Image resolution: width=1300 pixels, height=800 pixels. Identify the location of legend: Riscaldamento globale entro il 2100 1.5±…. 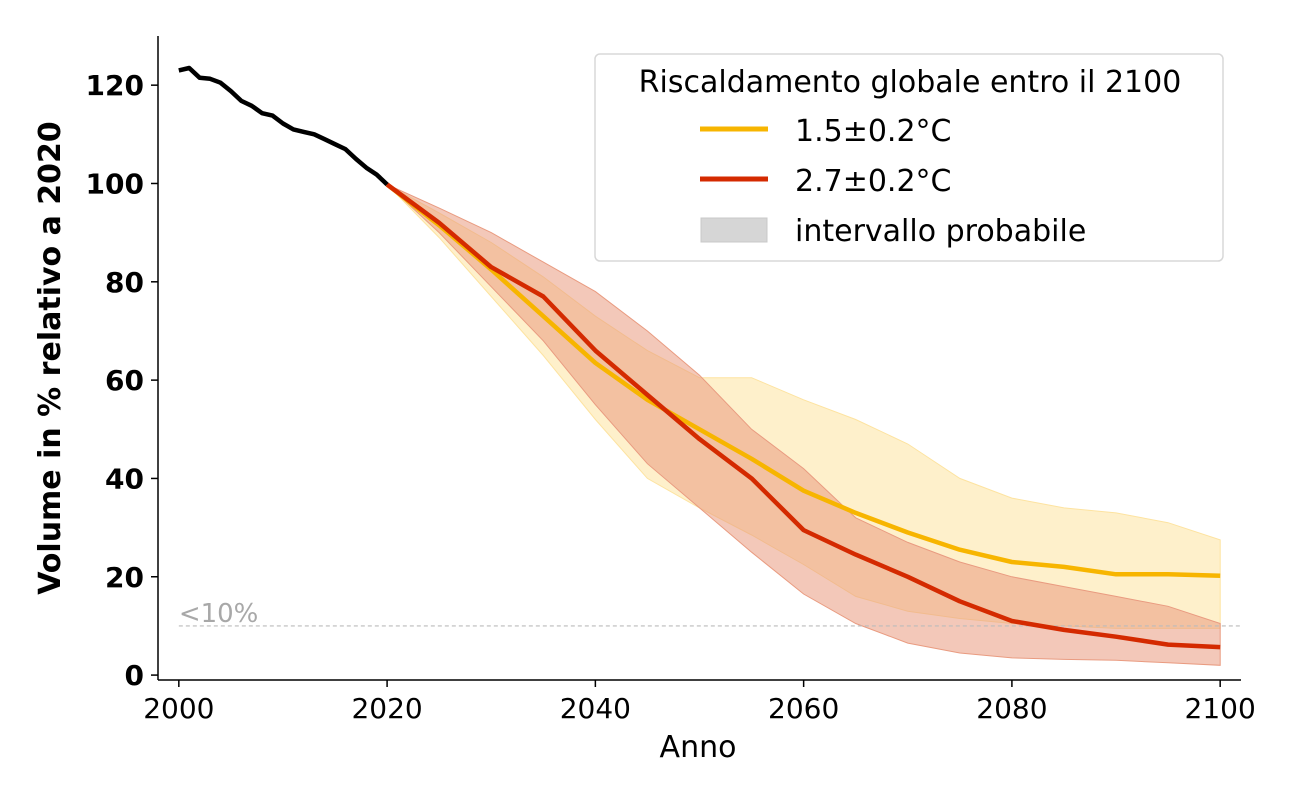
(909, 157).